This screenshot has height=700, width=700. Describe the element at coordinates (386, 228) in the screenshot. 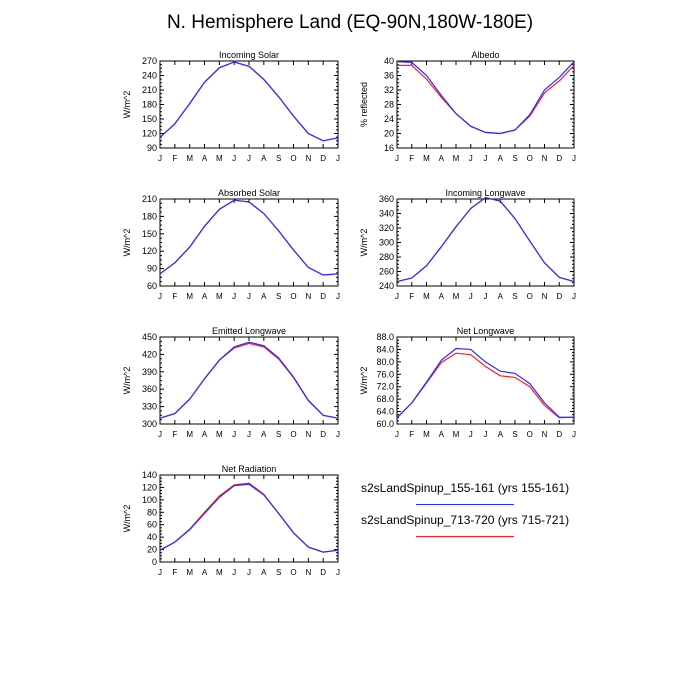

I see `panel-4-ytick-label: 320` at that location.